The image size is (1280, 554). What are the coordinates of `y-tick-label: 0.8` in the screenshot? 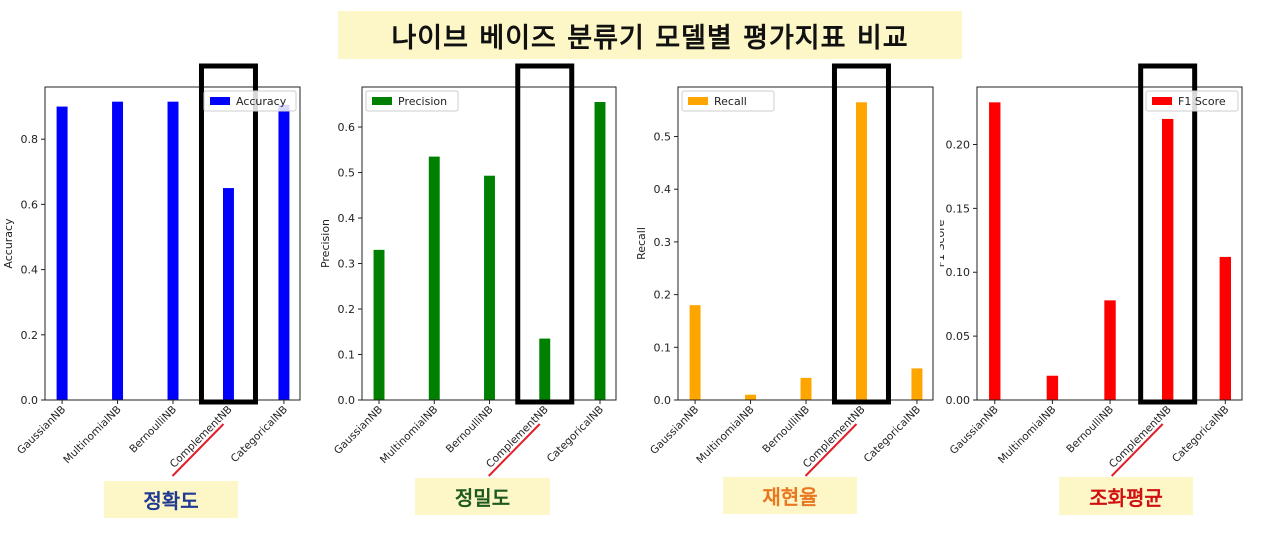 It's located at (30, 139).